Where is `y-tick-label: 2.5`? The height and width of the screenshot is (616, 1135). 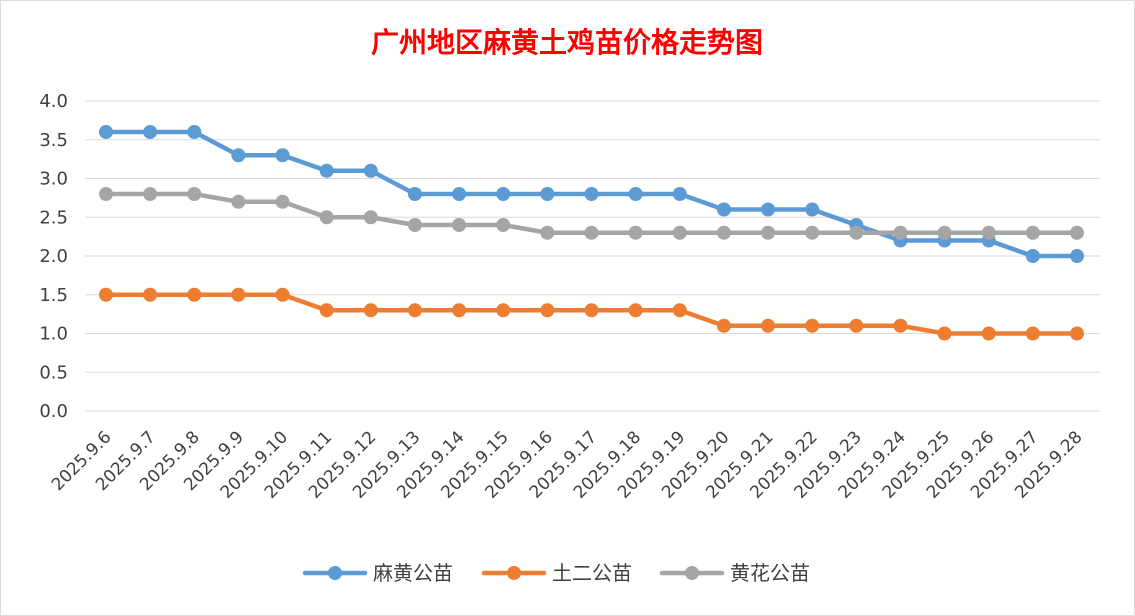
y-tick-label: 2.5 is located at coordinates (53, 217).